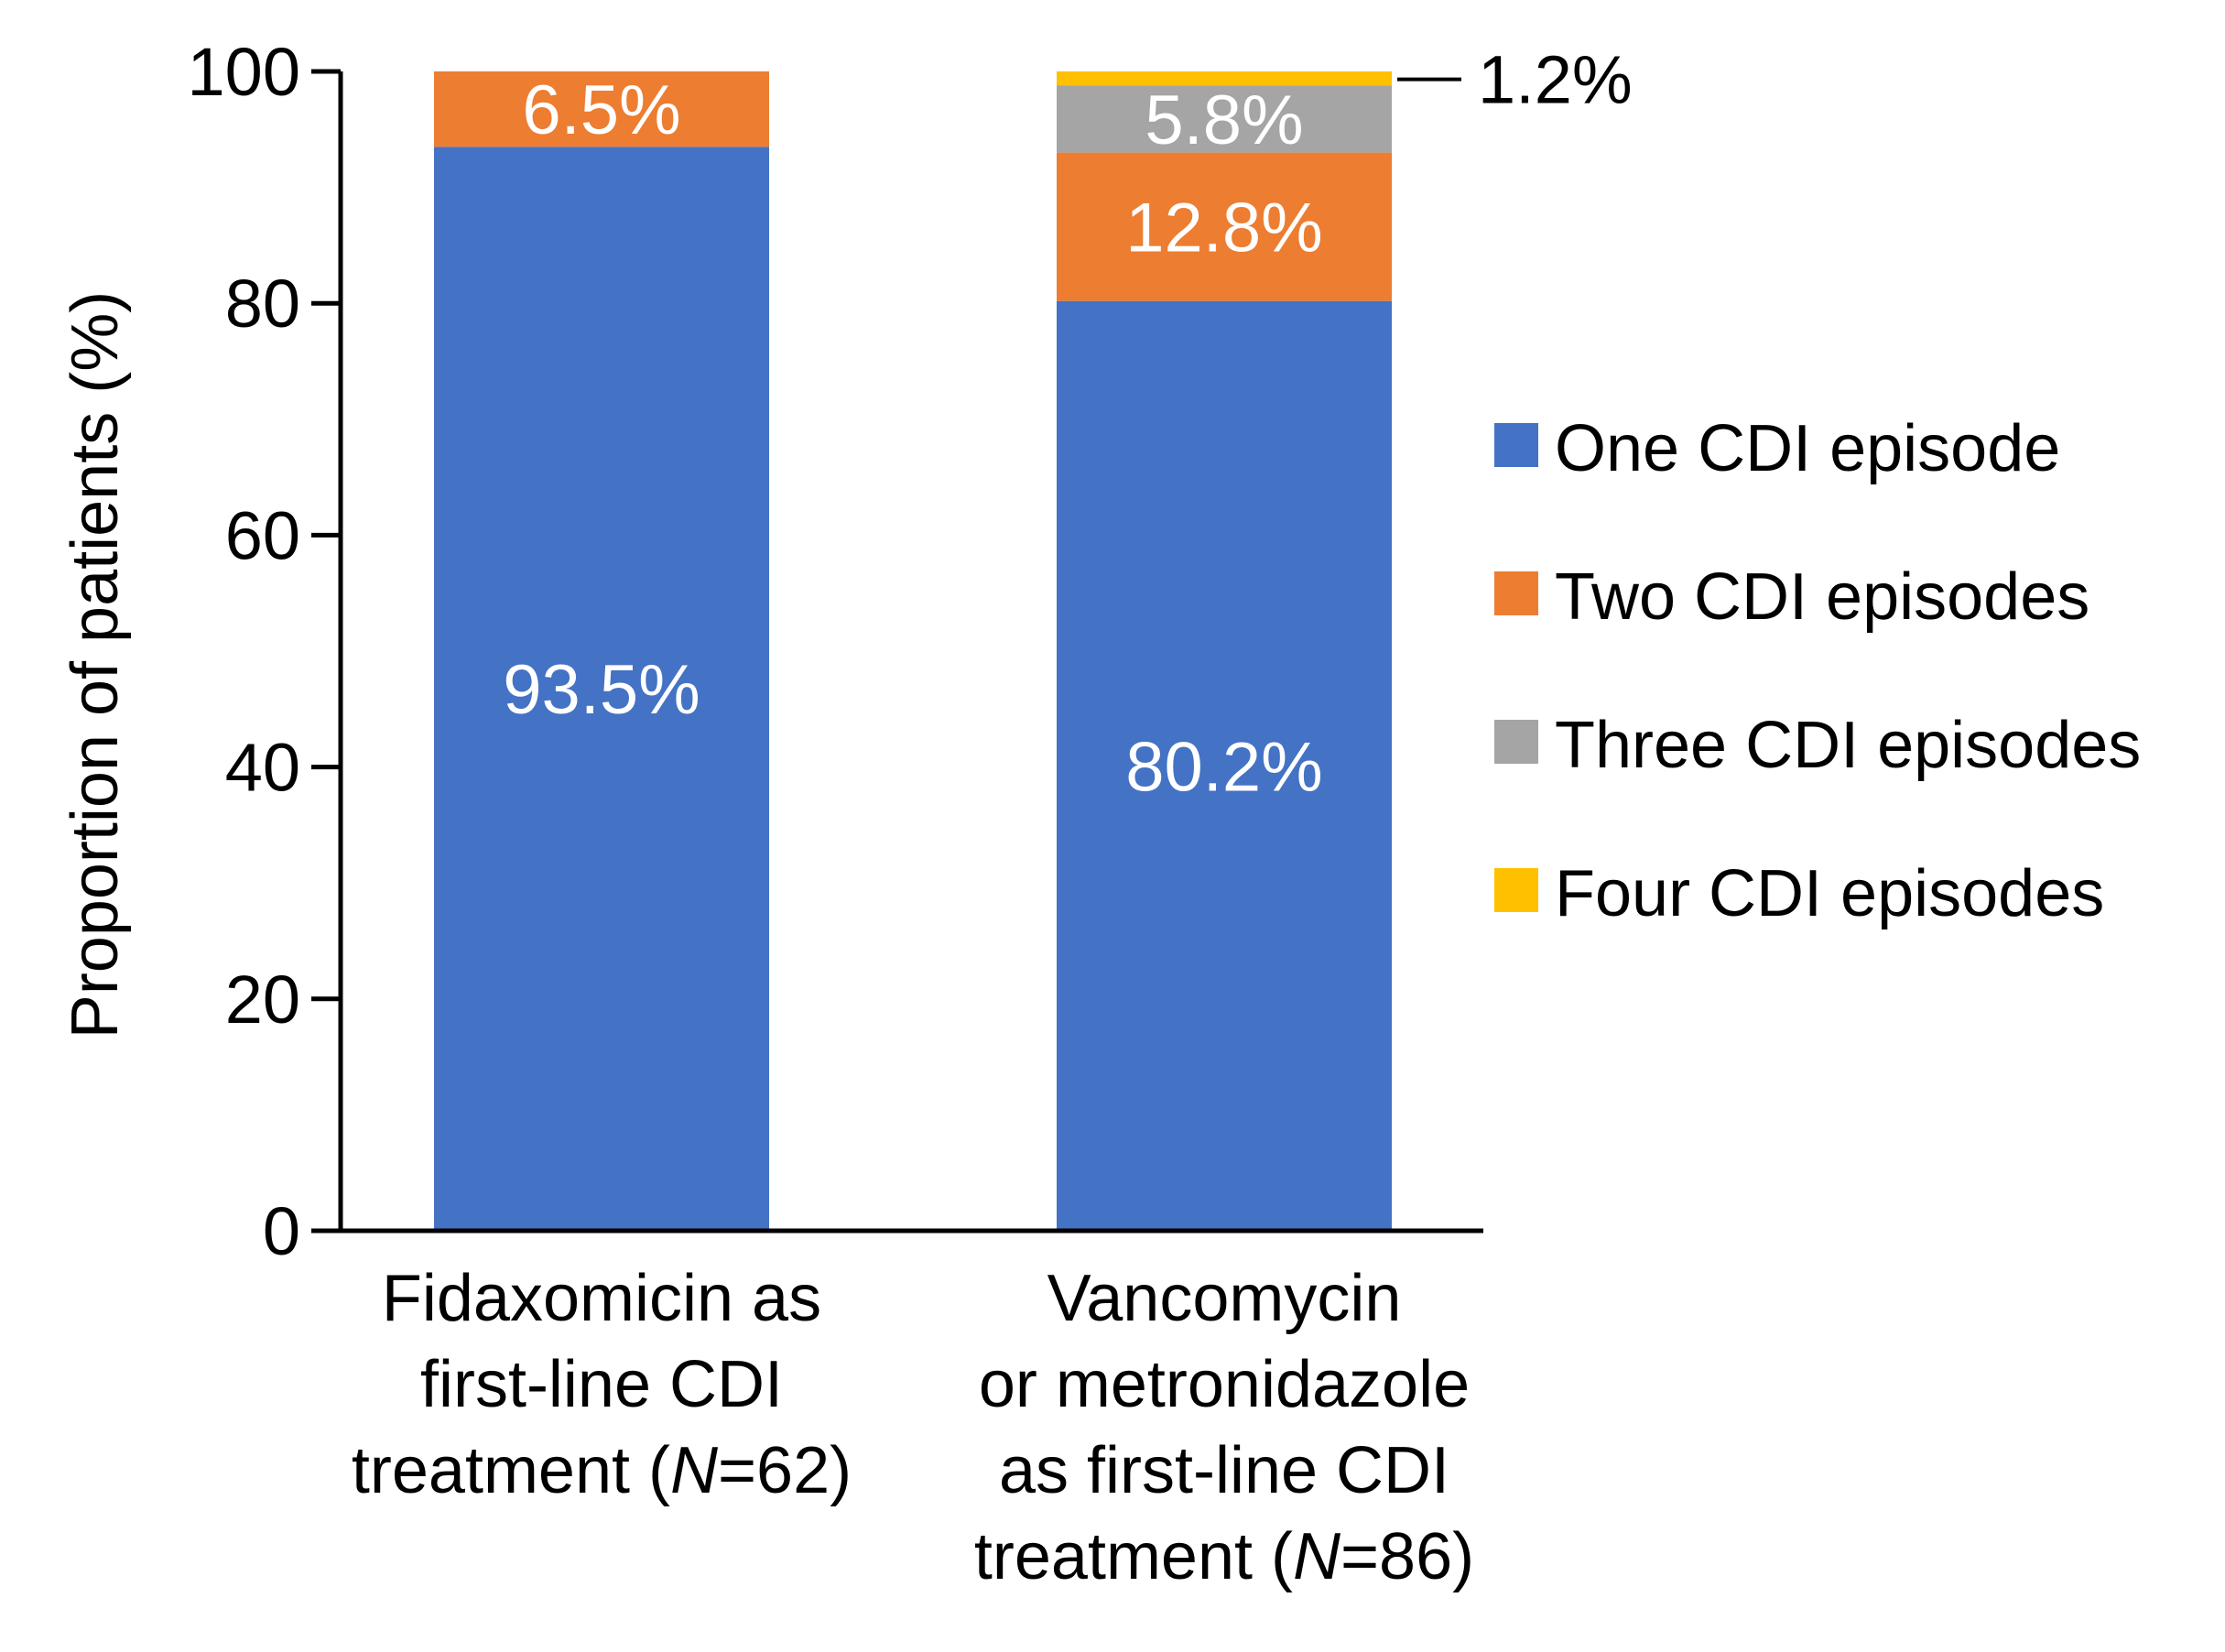 This screenshot has width=2225, height=1652. What do you see at coordinates (1848, 745) in the screenshot?
I see `legend-label: Three CDI episodes` at bounding box center [1848, 745].